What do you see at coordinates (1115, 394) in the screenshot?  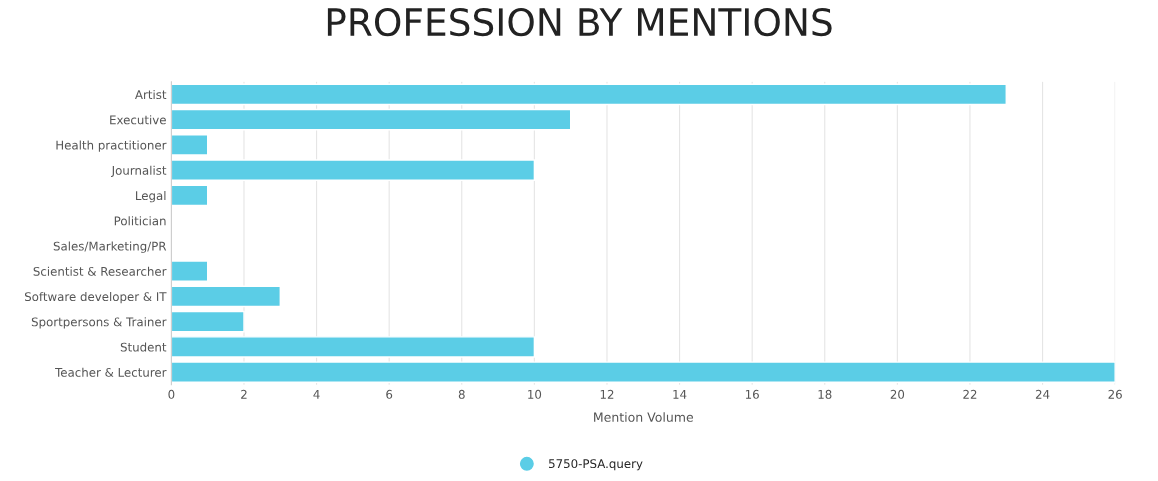 I see `x-tick-label: 26` at bounding box center [1115, 394].